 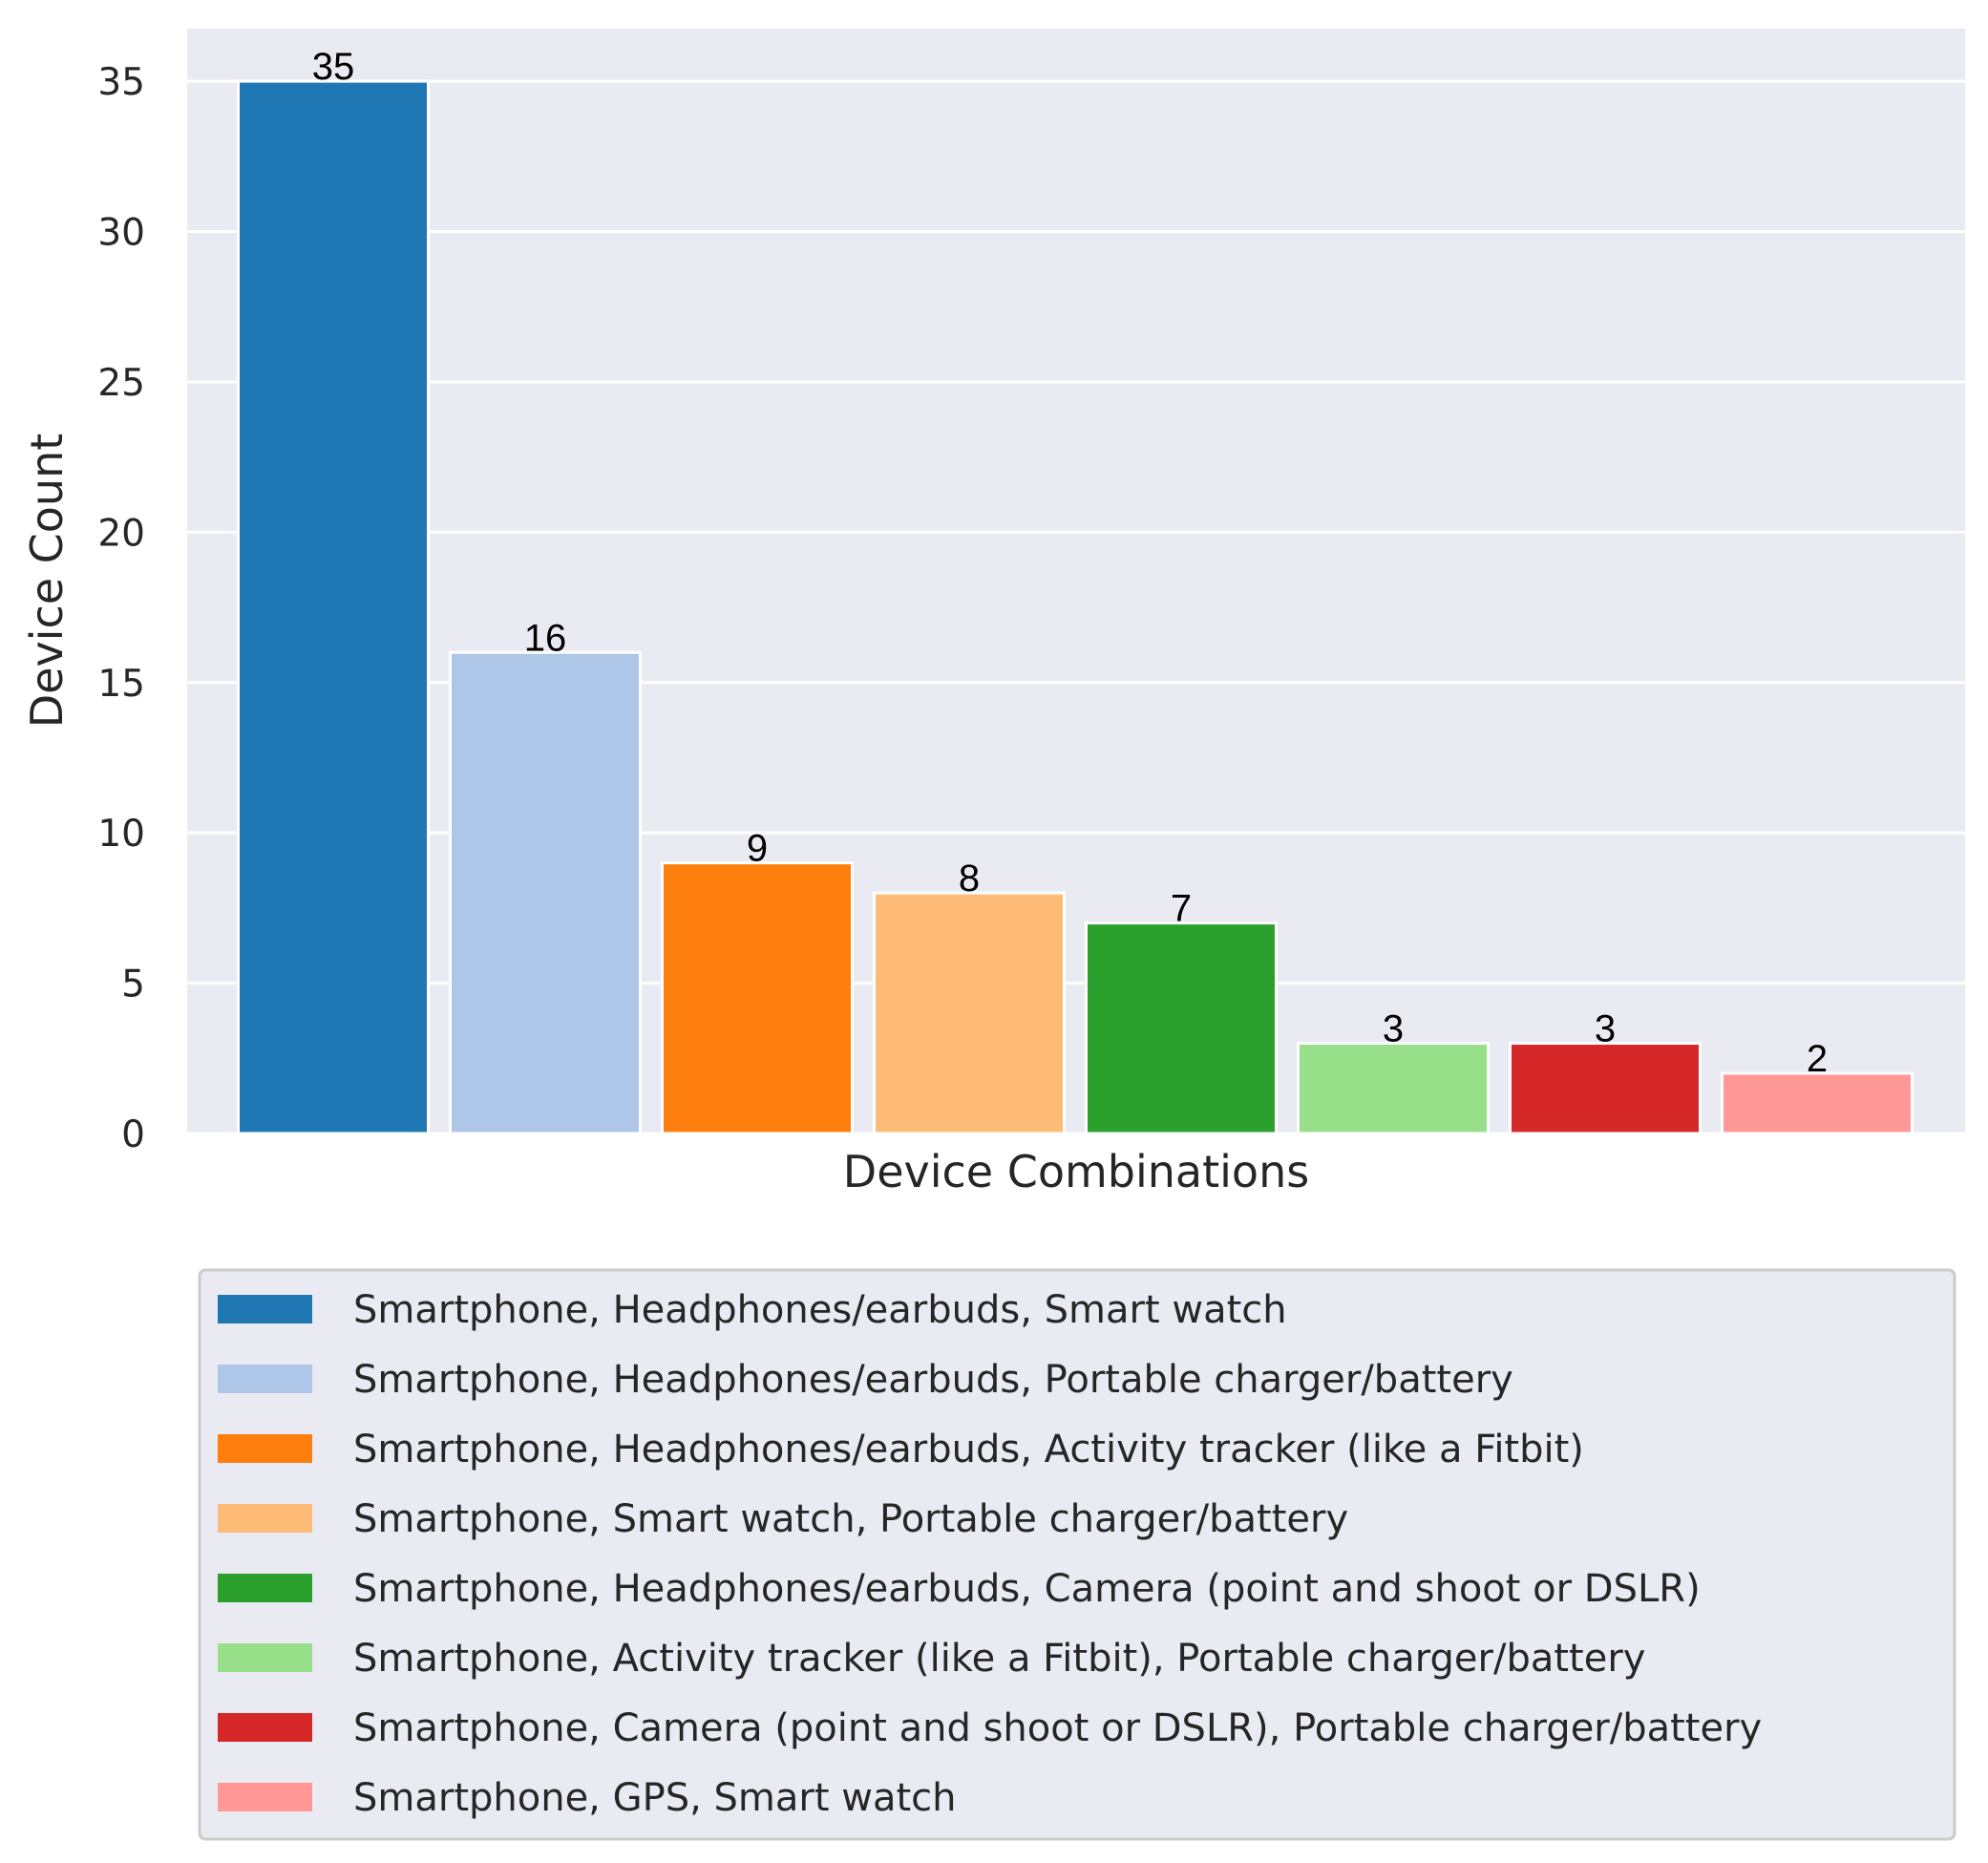 What do you see at coordinates (121, 82) in the screenshot?
I see `y-tick-label: 35` at bounding box center [121, 82].